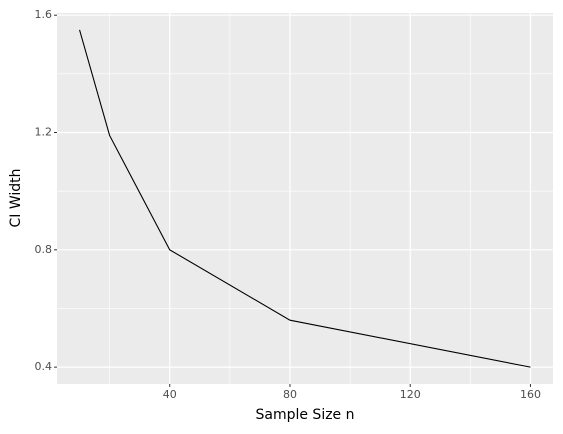 The image size is (563, 434). Describe the element at coordinates (290, 394) in the screenshot. I see `x-tick-label: 80` at that location.